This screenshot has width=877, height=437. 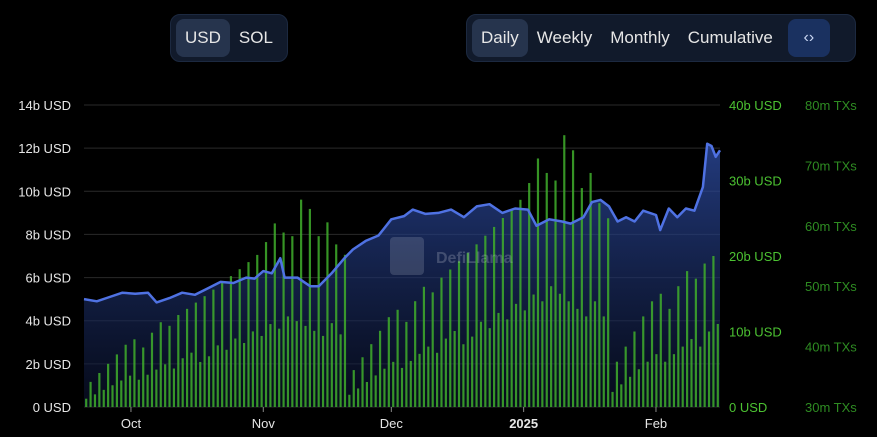 I want to click on currency-usd-button: USD, so click(x=203, y=38).